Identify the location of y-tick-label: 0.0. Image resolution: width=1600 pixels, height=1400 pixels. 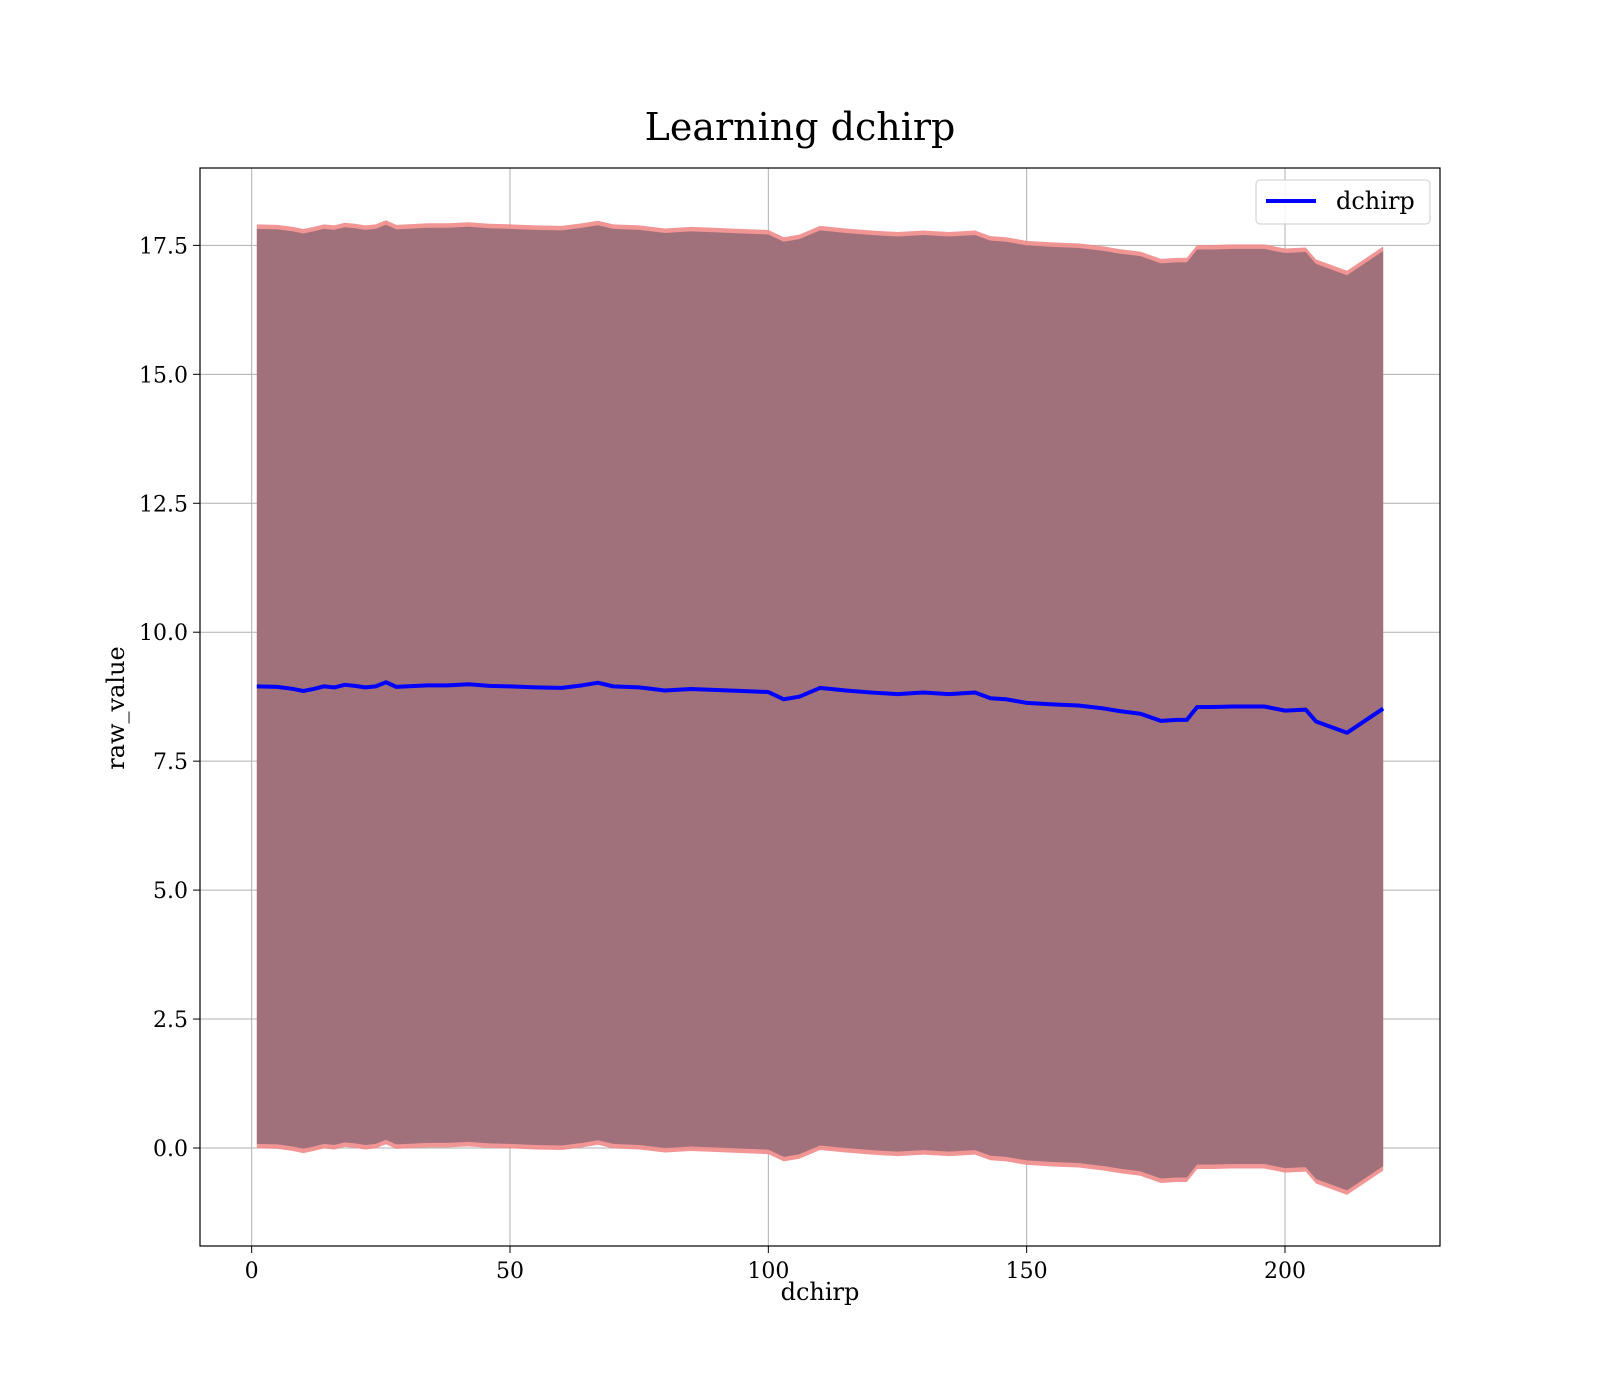
(170, 1149).